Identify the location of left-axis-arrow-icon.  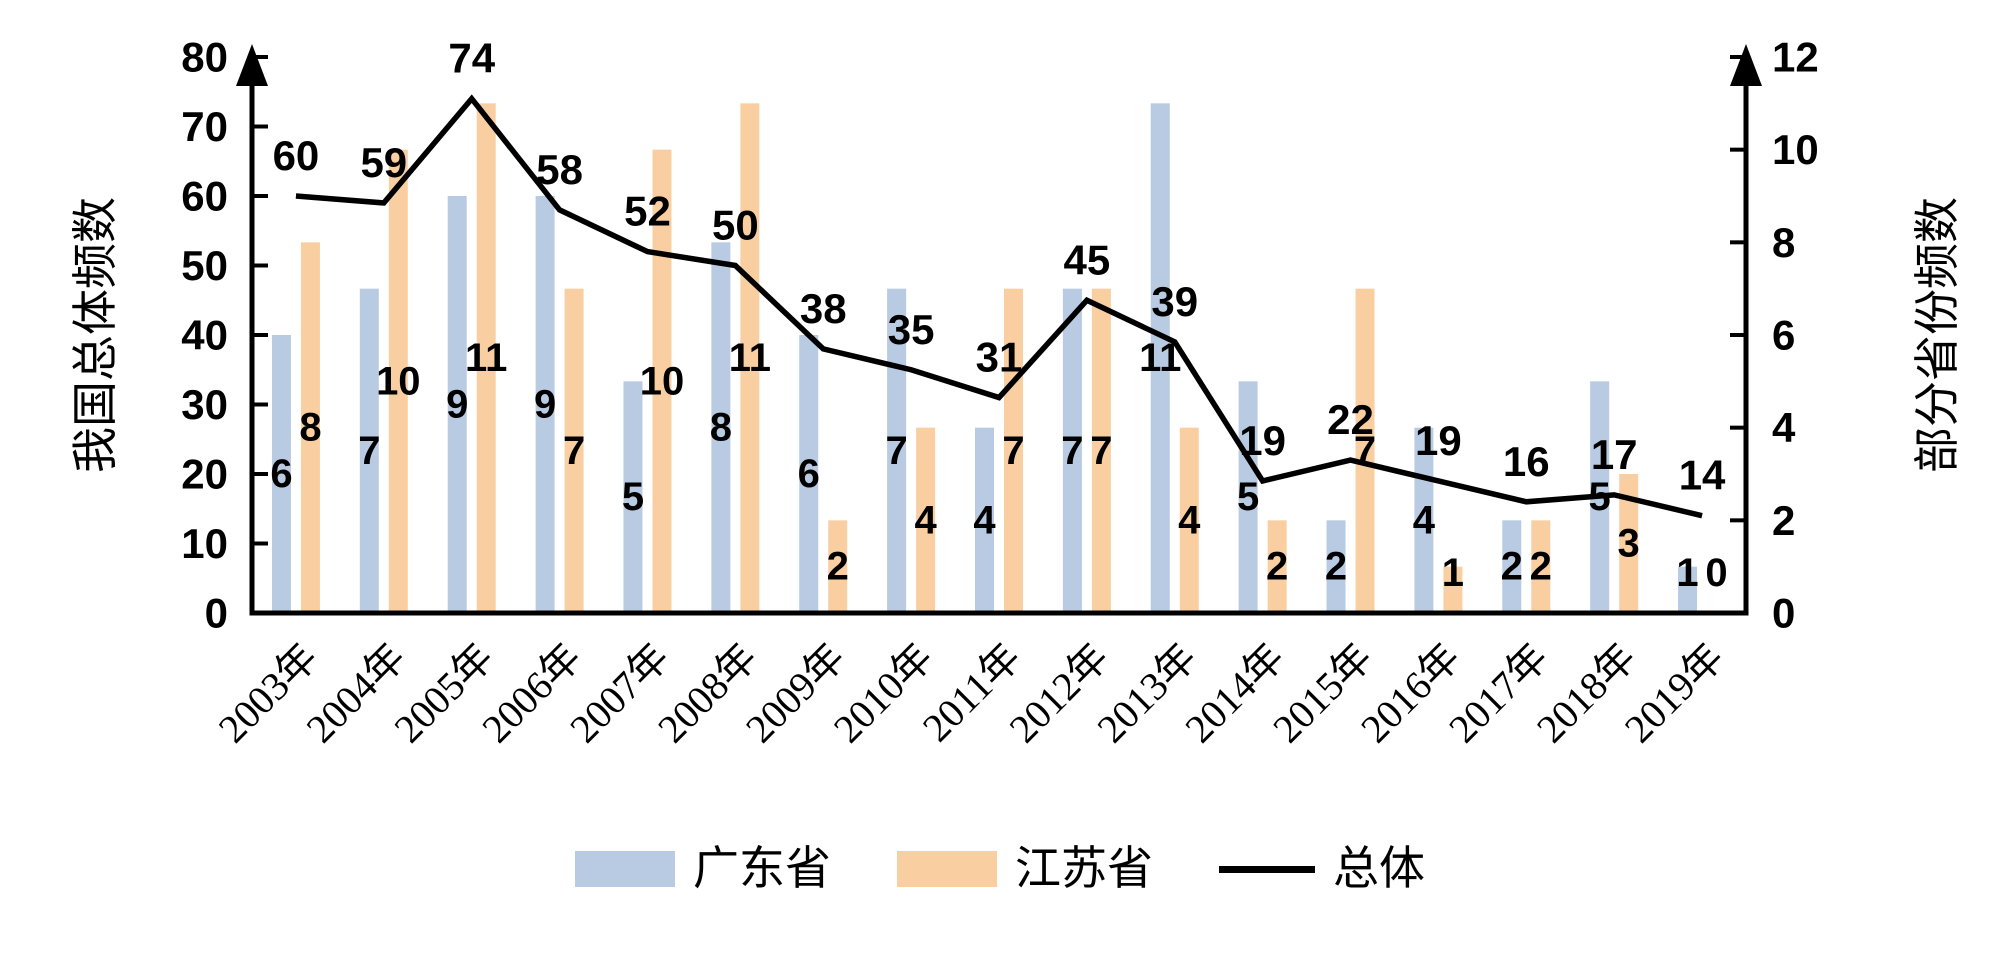
(252, 65).